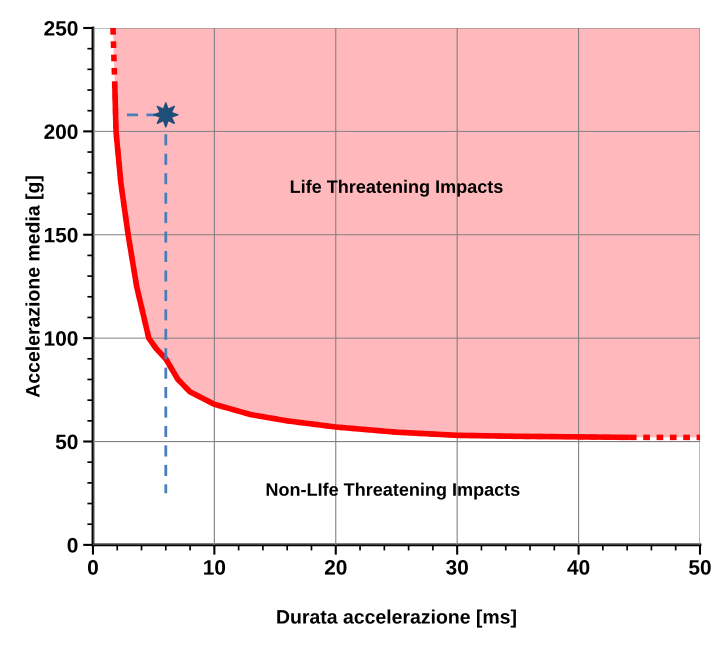 This screenshot has height=651, width=715. What do you see at coordinates (61, 338) in the screenshot?
I see `y-tick-label: 100` at bounding box center [61, 338].